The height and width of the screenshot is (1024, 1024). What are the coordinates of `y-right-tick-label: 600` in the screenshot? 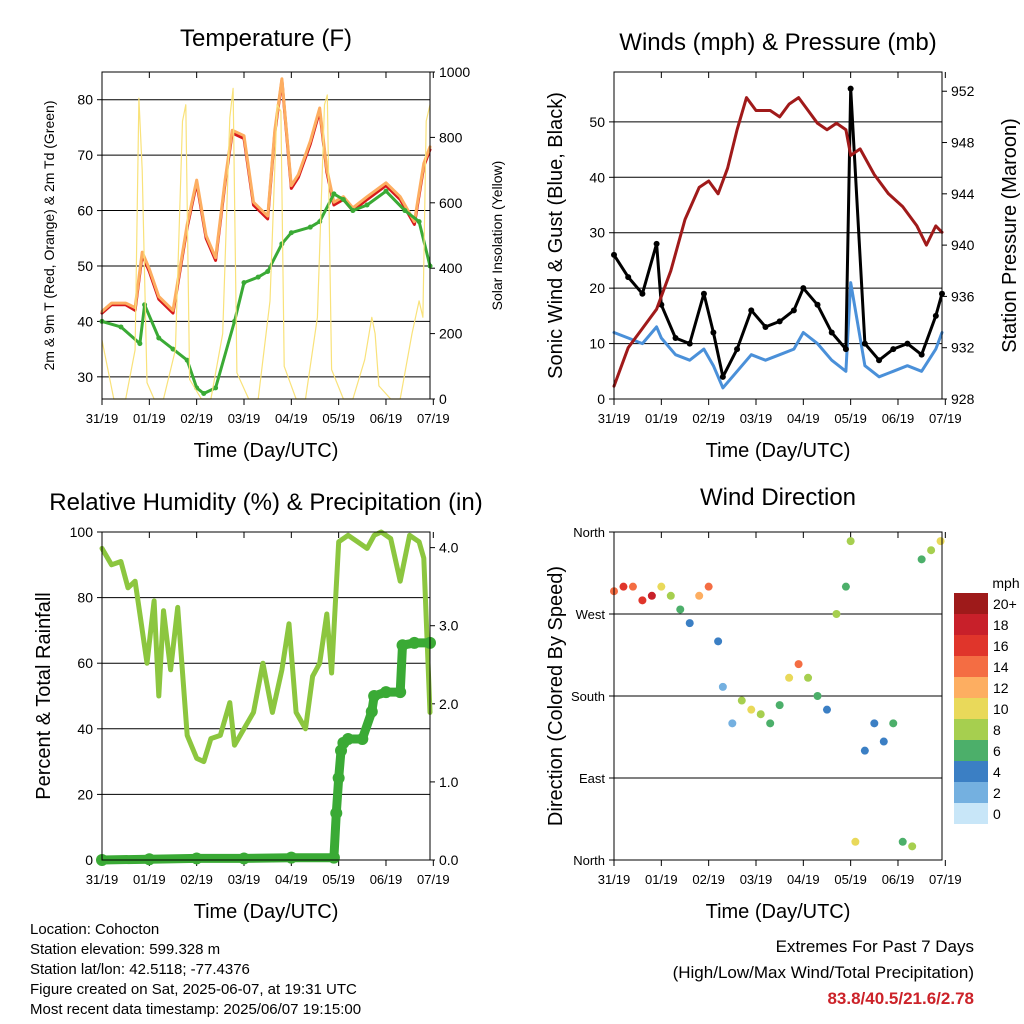 It's located at (451, 203).